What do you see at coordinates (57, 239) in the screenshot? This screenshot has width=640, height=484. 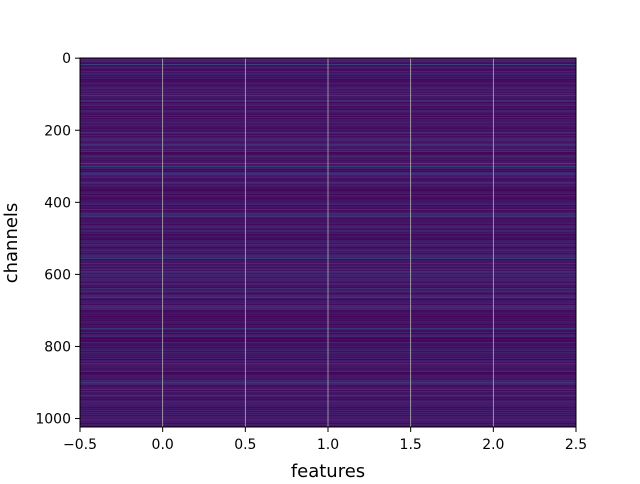 I see `y-axis-ticks: 0 200 400 600 800 1000` at bounding box center [57, 239].